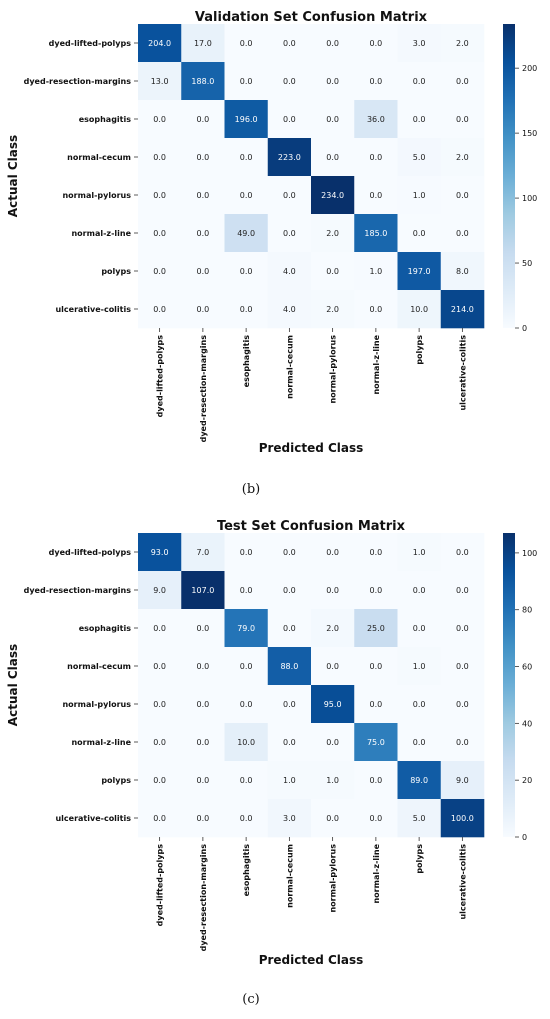  I want to click on cell-value-label: 185.0, so click(375, 233).